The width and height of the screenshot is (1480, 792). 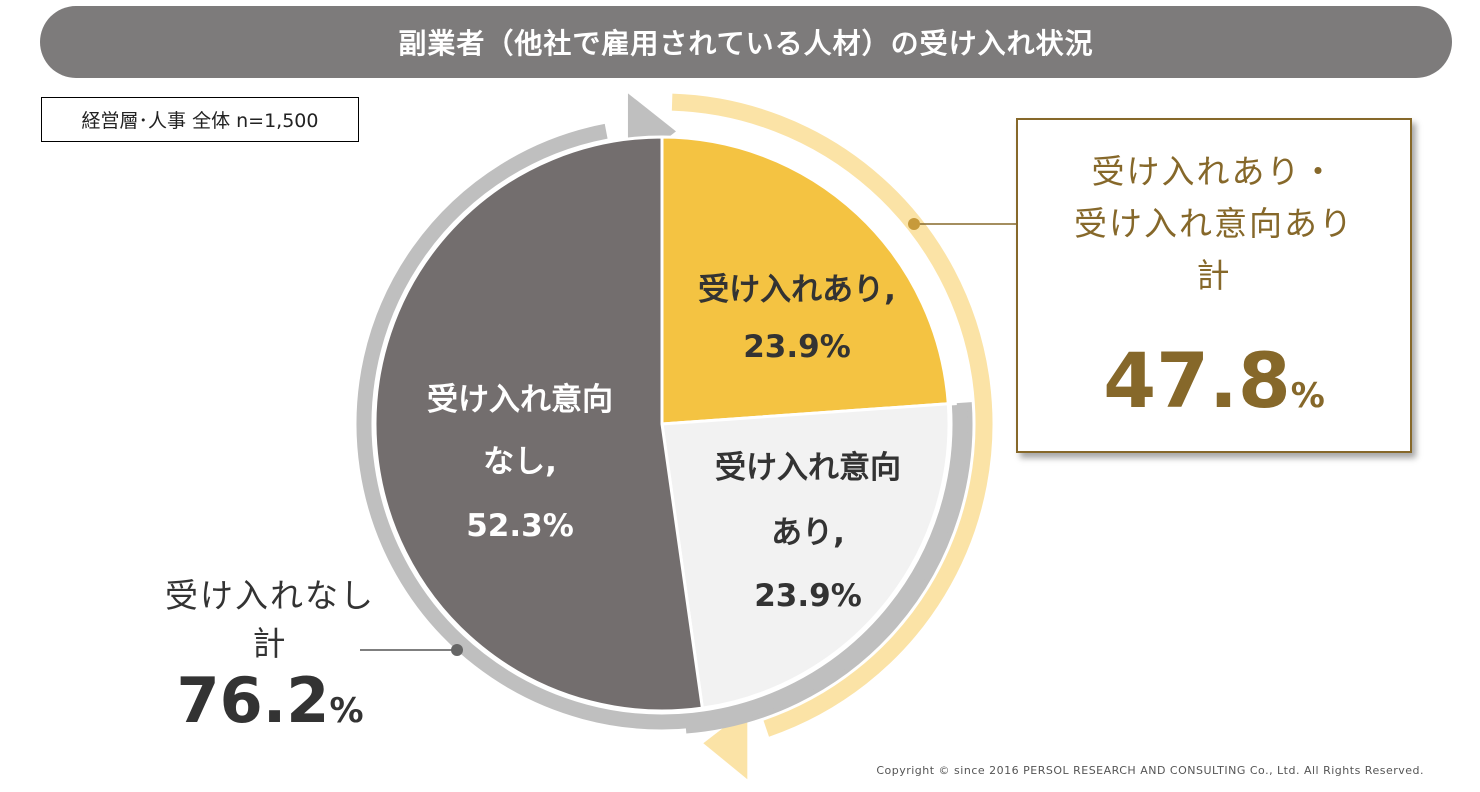 I want to click on callout-value: 47.8%, so click(x=1214, y=380).